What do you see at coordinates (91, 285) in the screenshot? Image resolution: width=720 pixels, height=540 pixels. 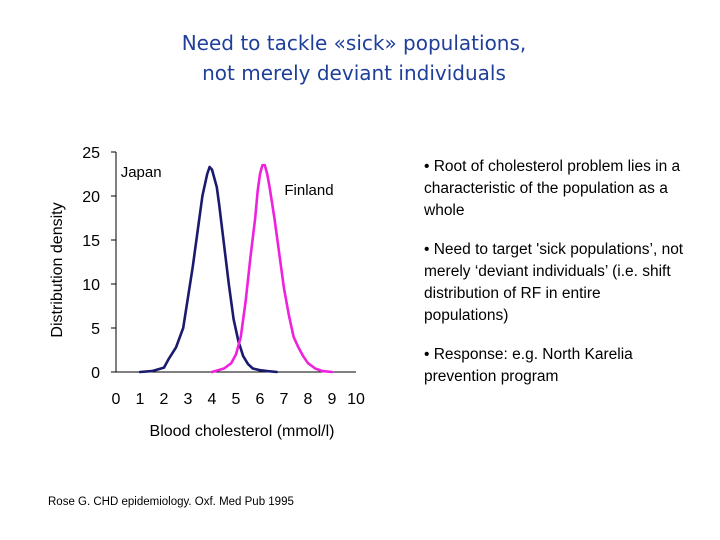 I see `y-tick-label: 10` at bounding box center [91, 285].